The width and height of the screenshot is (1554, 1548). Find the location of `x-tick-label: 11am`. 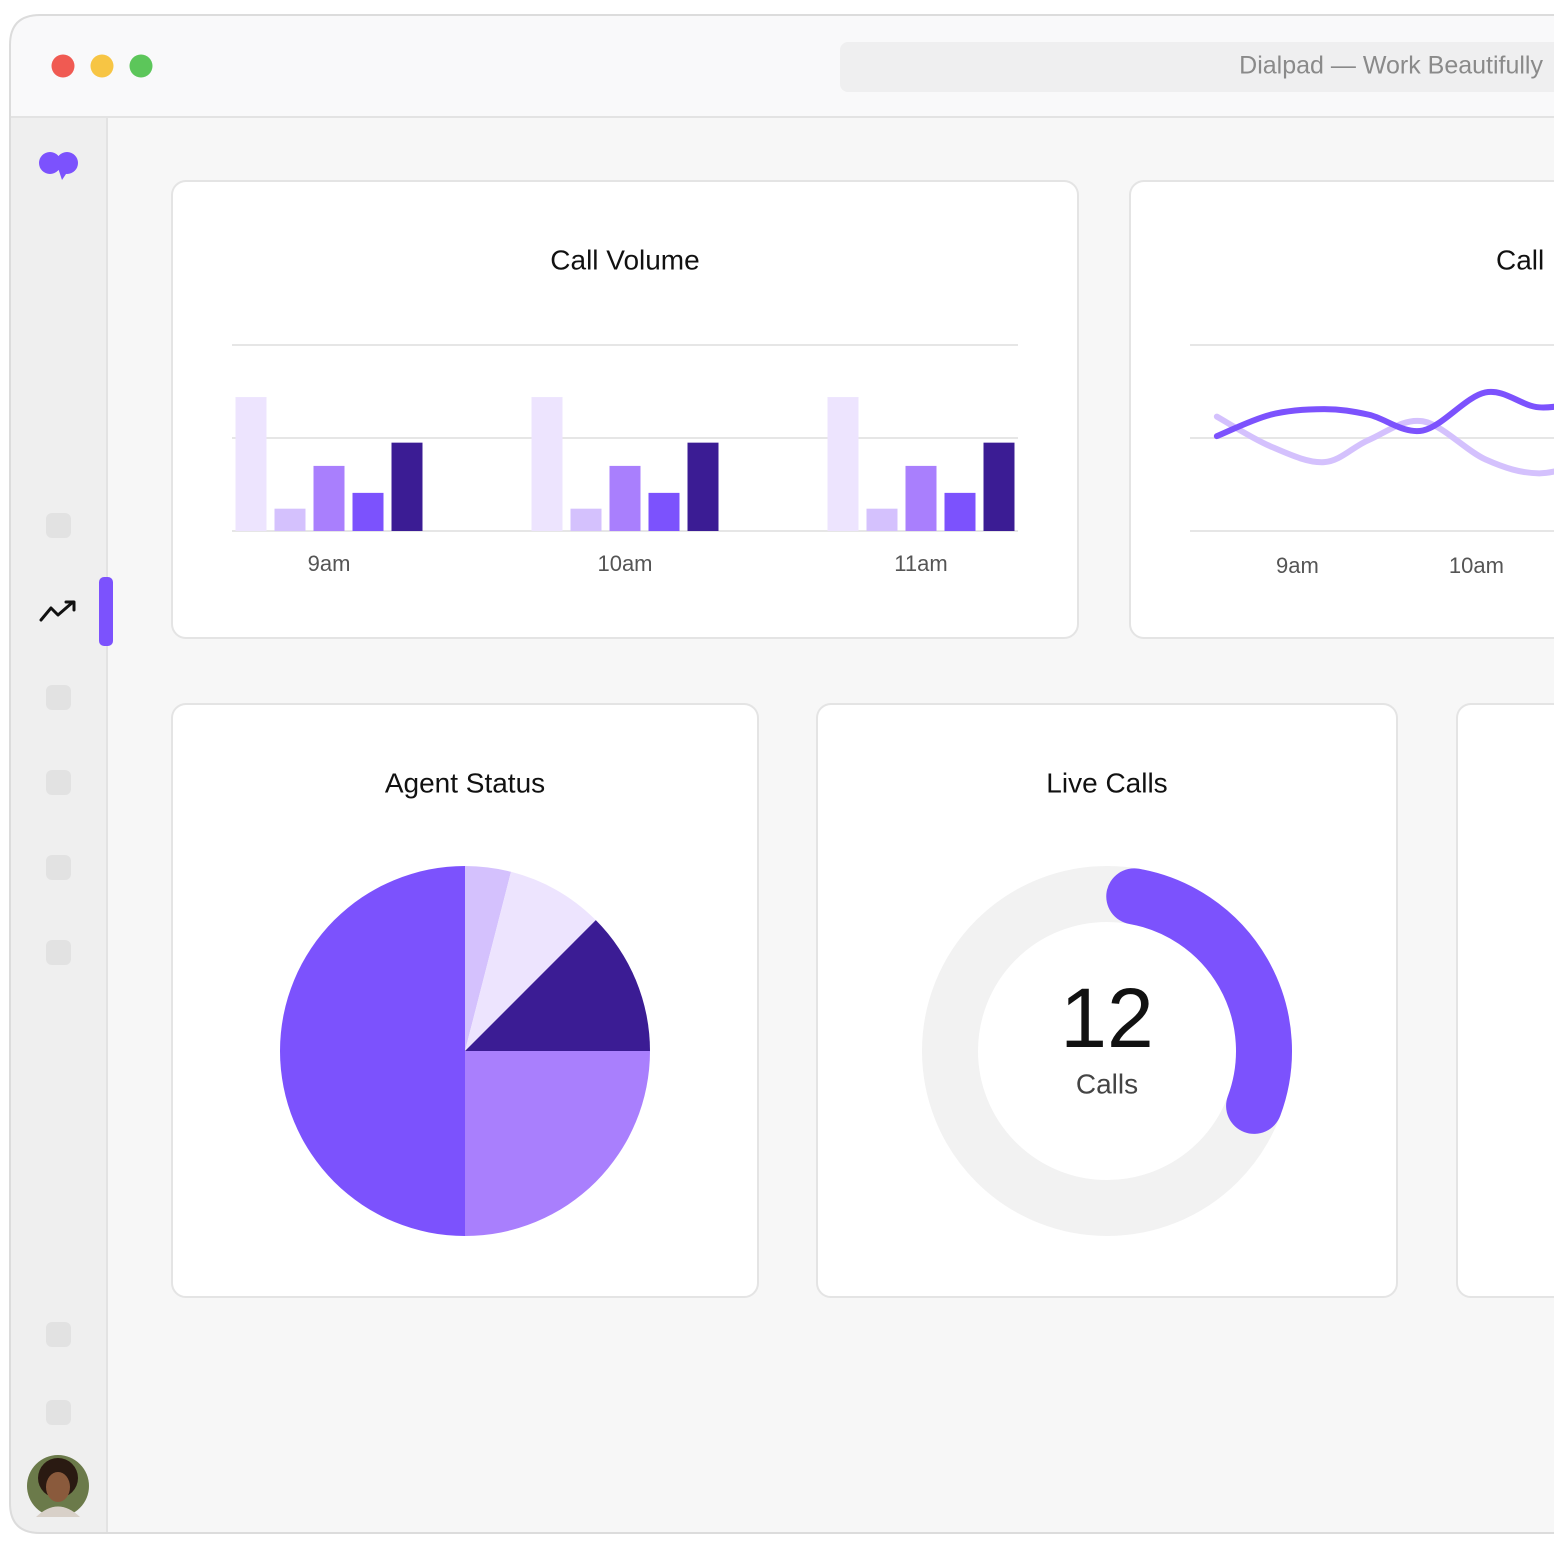

x-tick-label: 11am is located at coordinates (920, 563).